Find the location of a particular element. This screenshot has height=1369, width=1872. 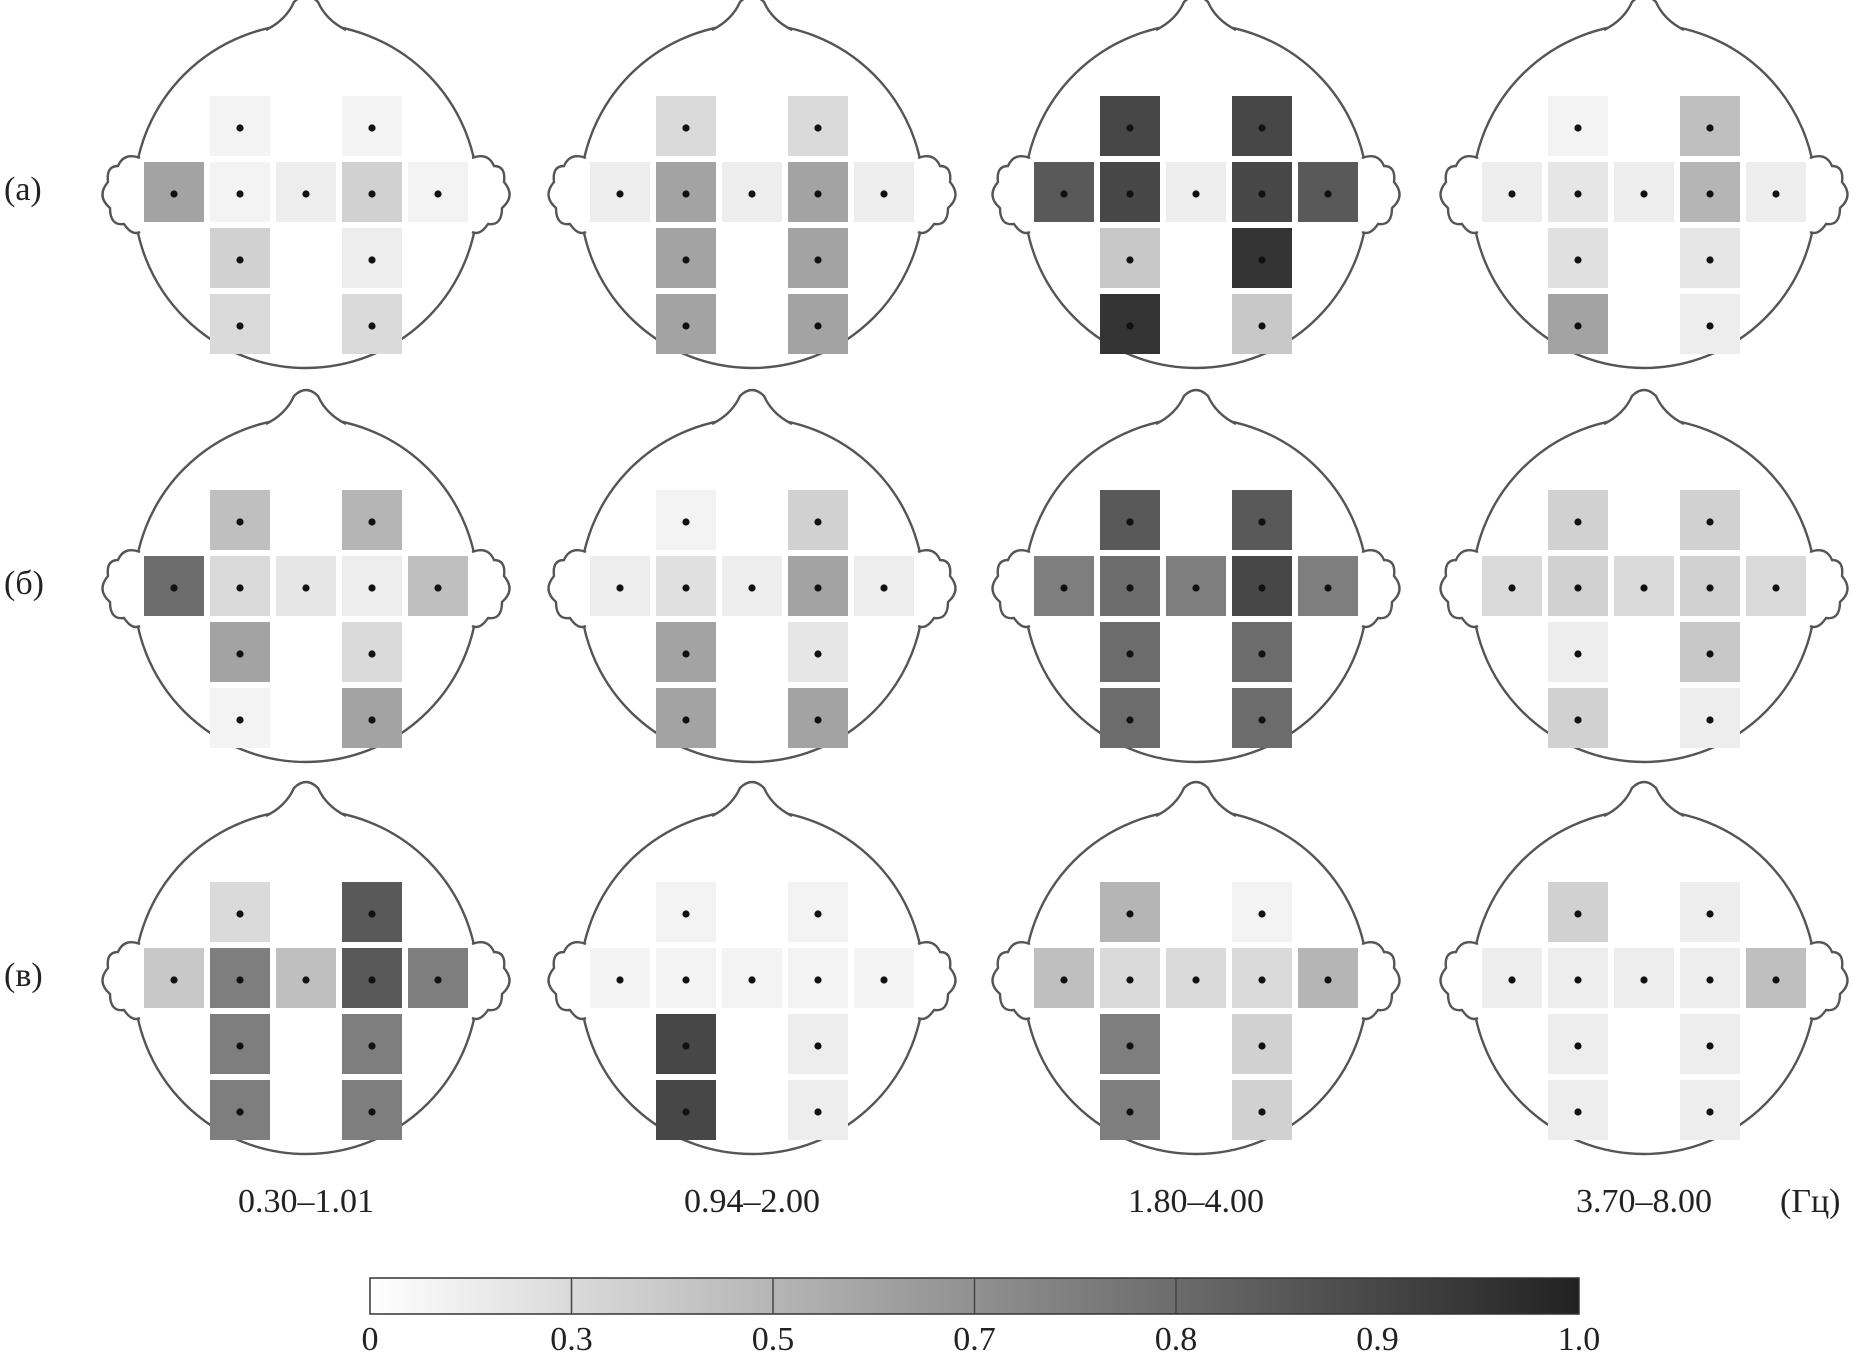

colorbar-tick-label: 0 is located at coordinates (370, 1339).